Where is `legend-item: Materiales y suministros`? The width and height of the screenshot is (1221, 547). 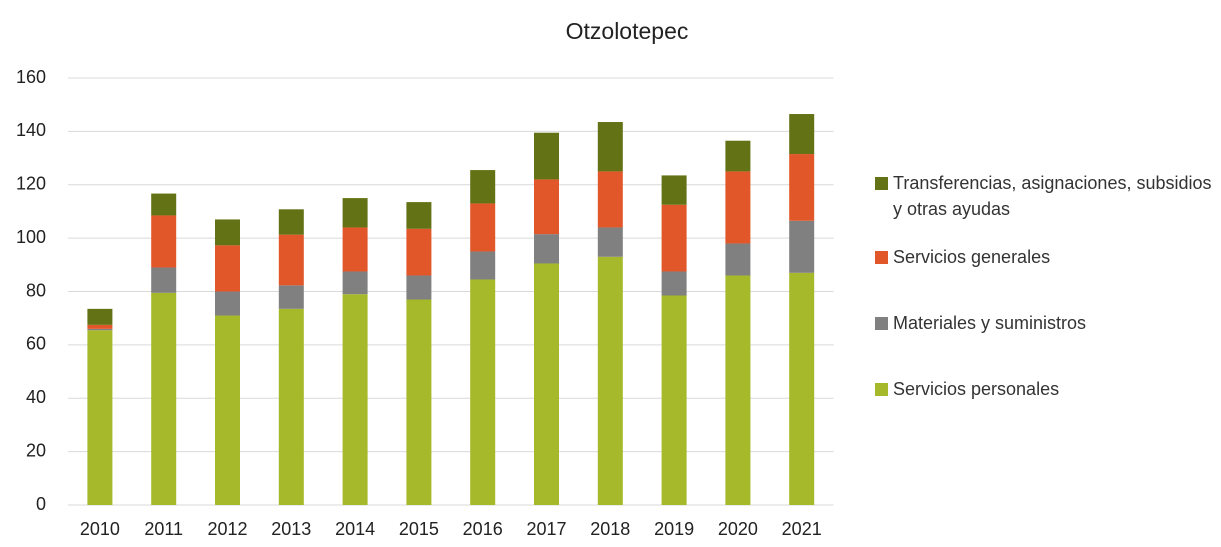
legend-item: Materiales y suministros is located at coordinates (1045, 323).